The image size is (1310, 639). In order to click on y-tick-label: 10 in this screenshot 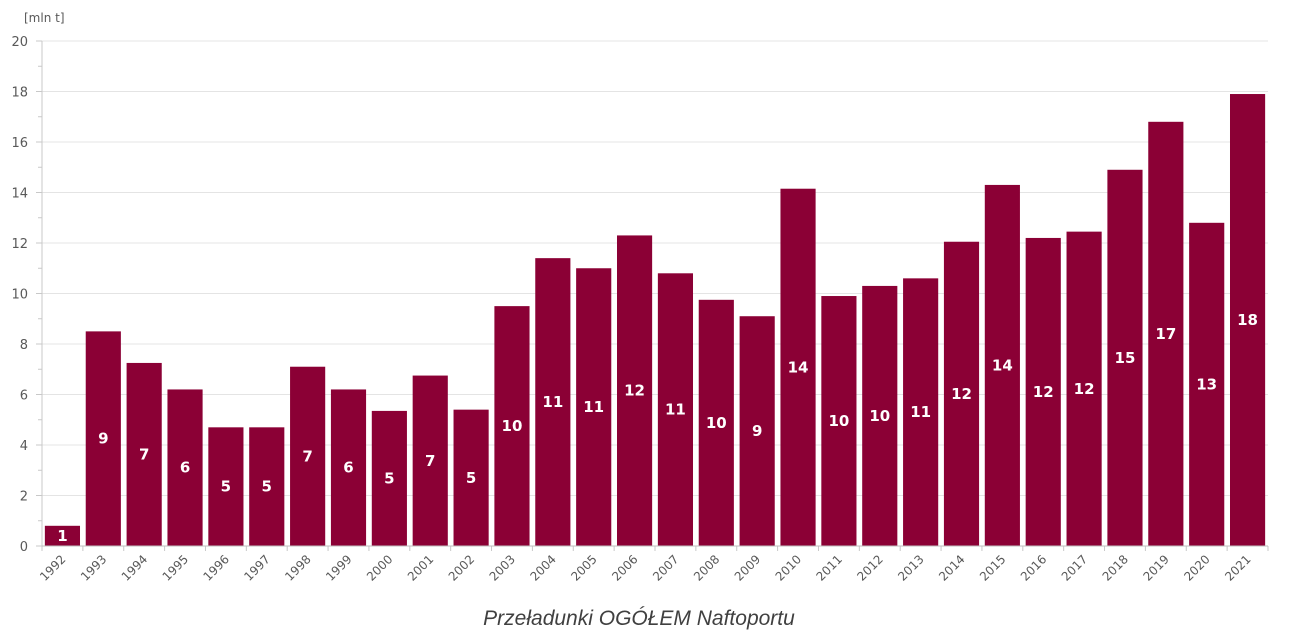, I will do `click(19, 295)`.